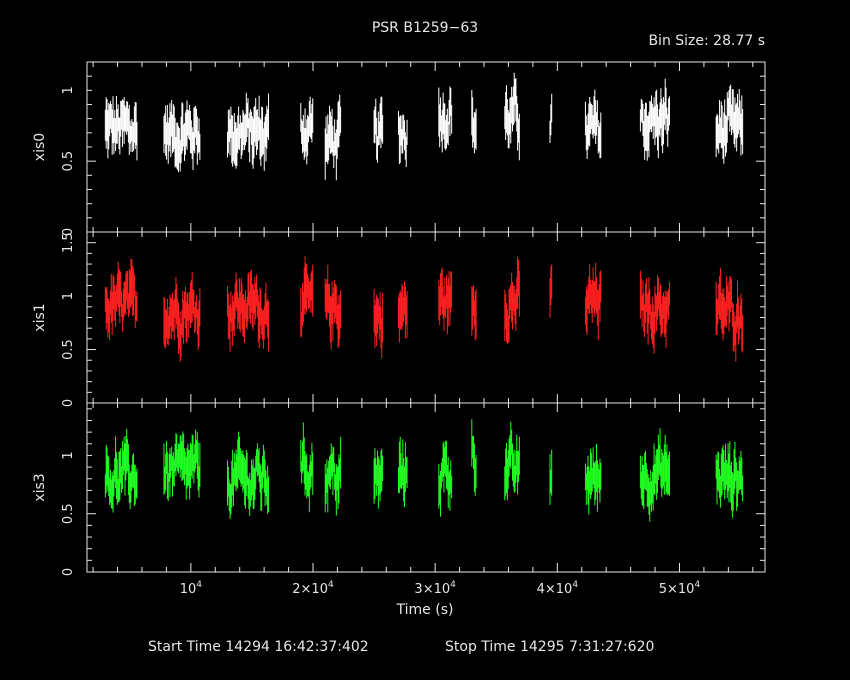  Describe the element at coordinates (424, 126) in the screenshot. I see `series-xis0` at that location.